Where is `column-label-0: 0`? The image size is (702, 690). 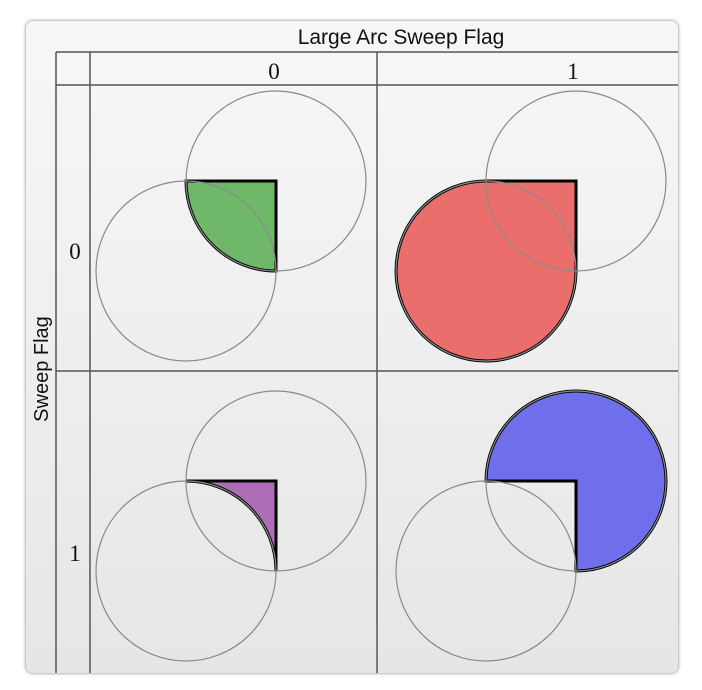
column-label-0: 0 is located at coordinates (274, 71).